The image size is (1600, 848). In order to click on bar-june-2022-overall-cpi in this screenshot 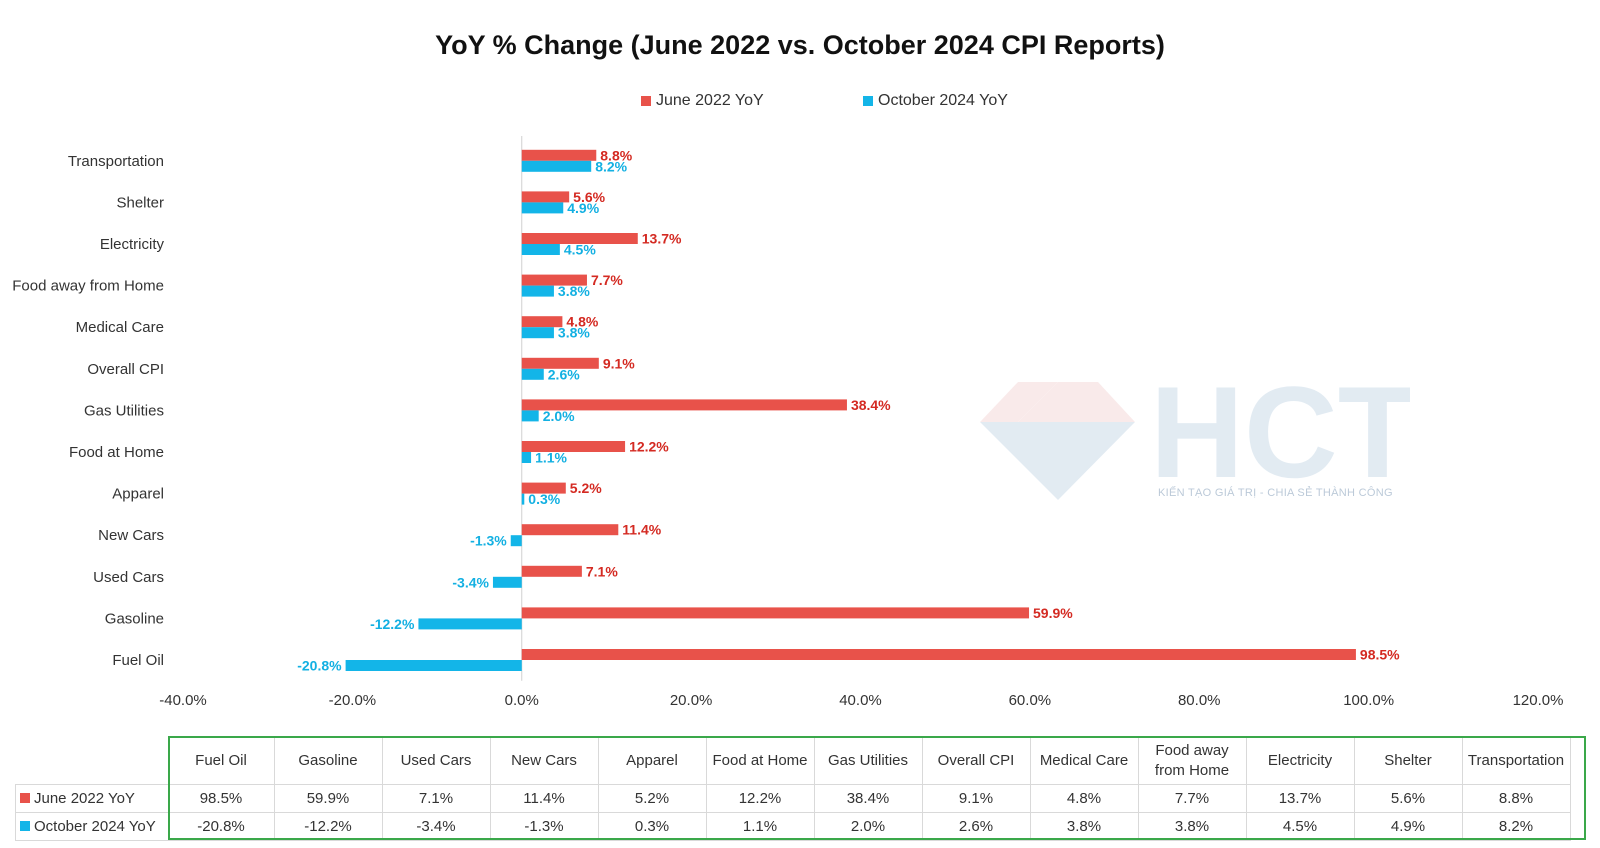, I will do `click(560, 363)`.